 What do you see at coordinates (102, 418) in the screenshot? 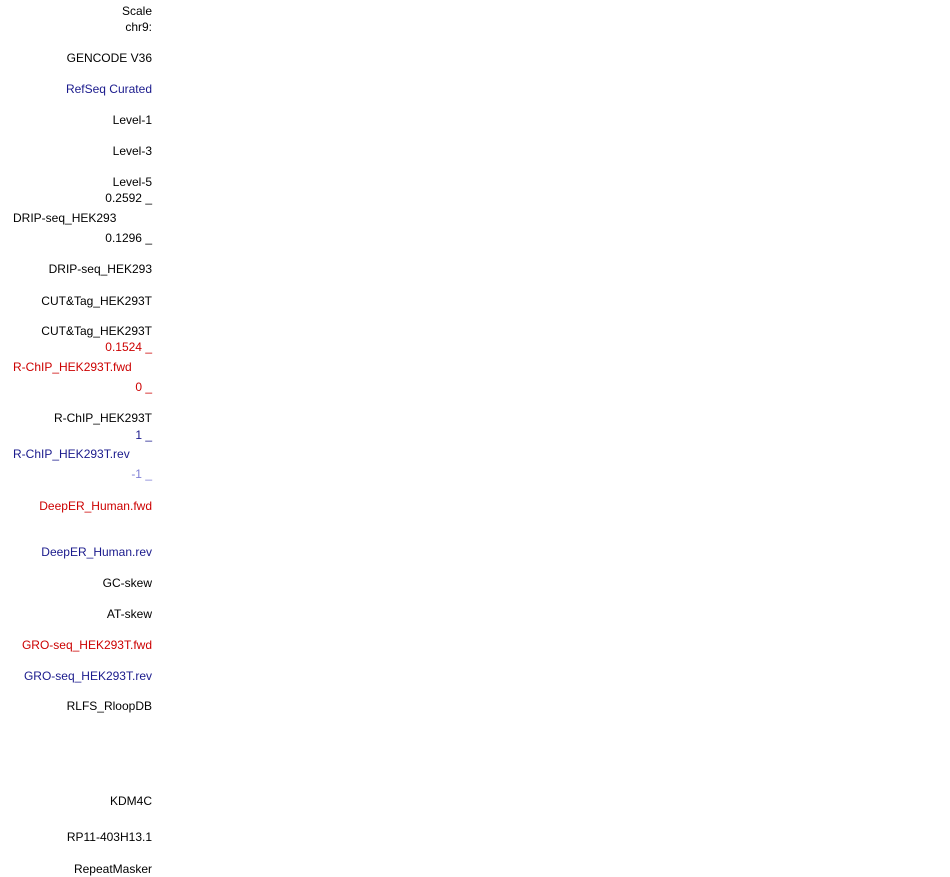
I see `track-label-r-chip: R-ChIP_HEK293T` at bounding box center [102, 418].